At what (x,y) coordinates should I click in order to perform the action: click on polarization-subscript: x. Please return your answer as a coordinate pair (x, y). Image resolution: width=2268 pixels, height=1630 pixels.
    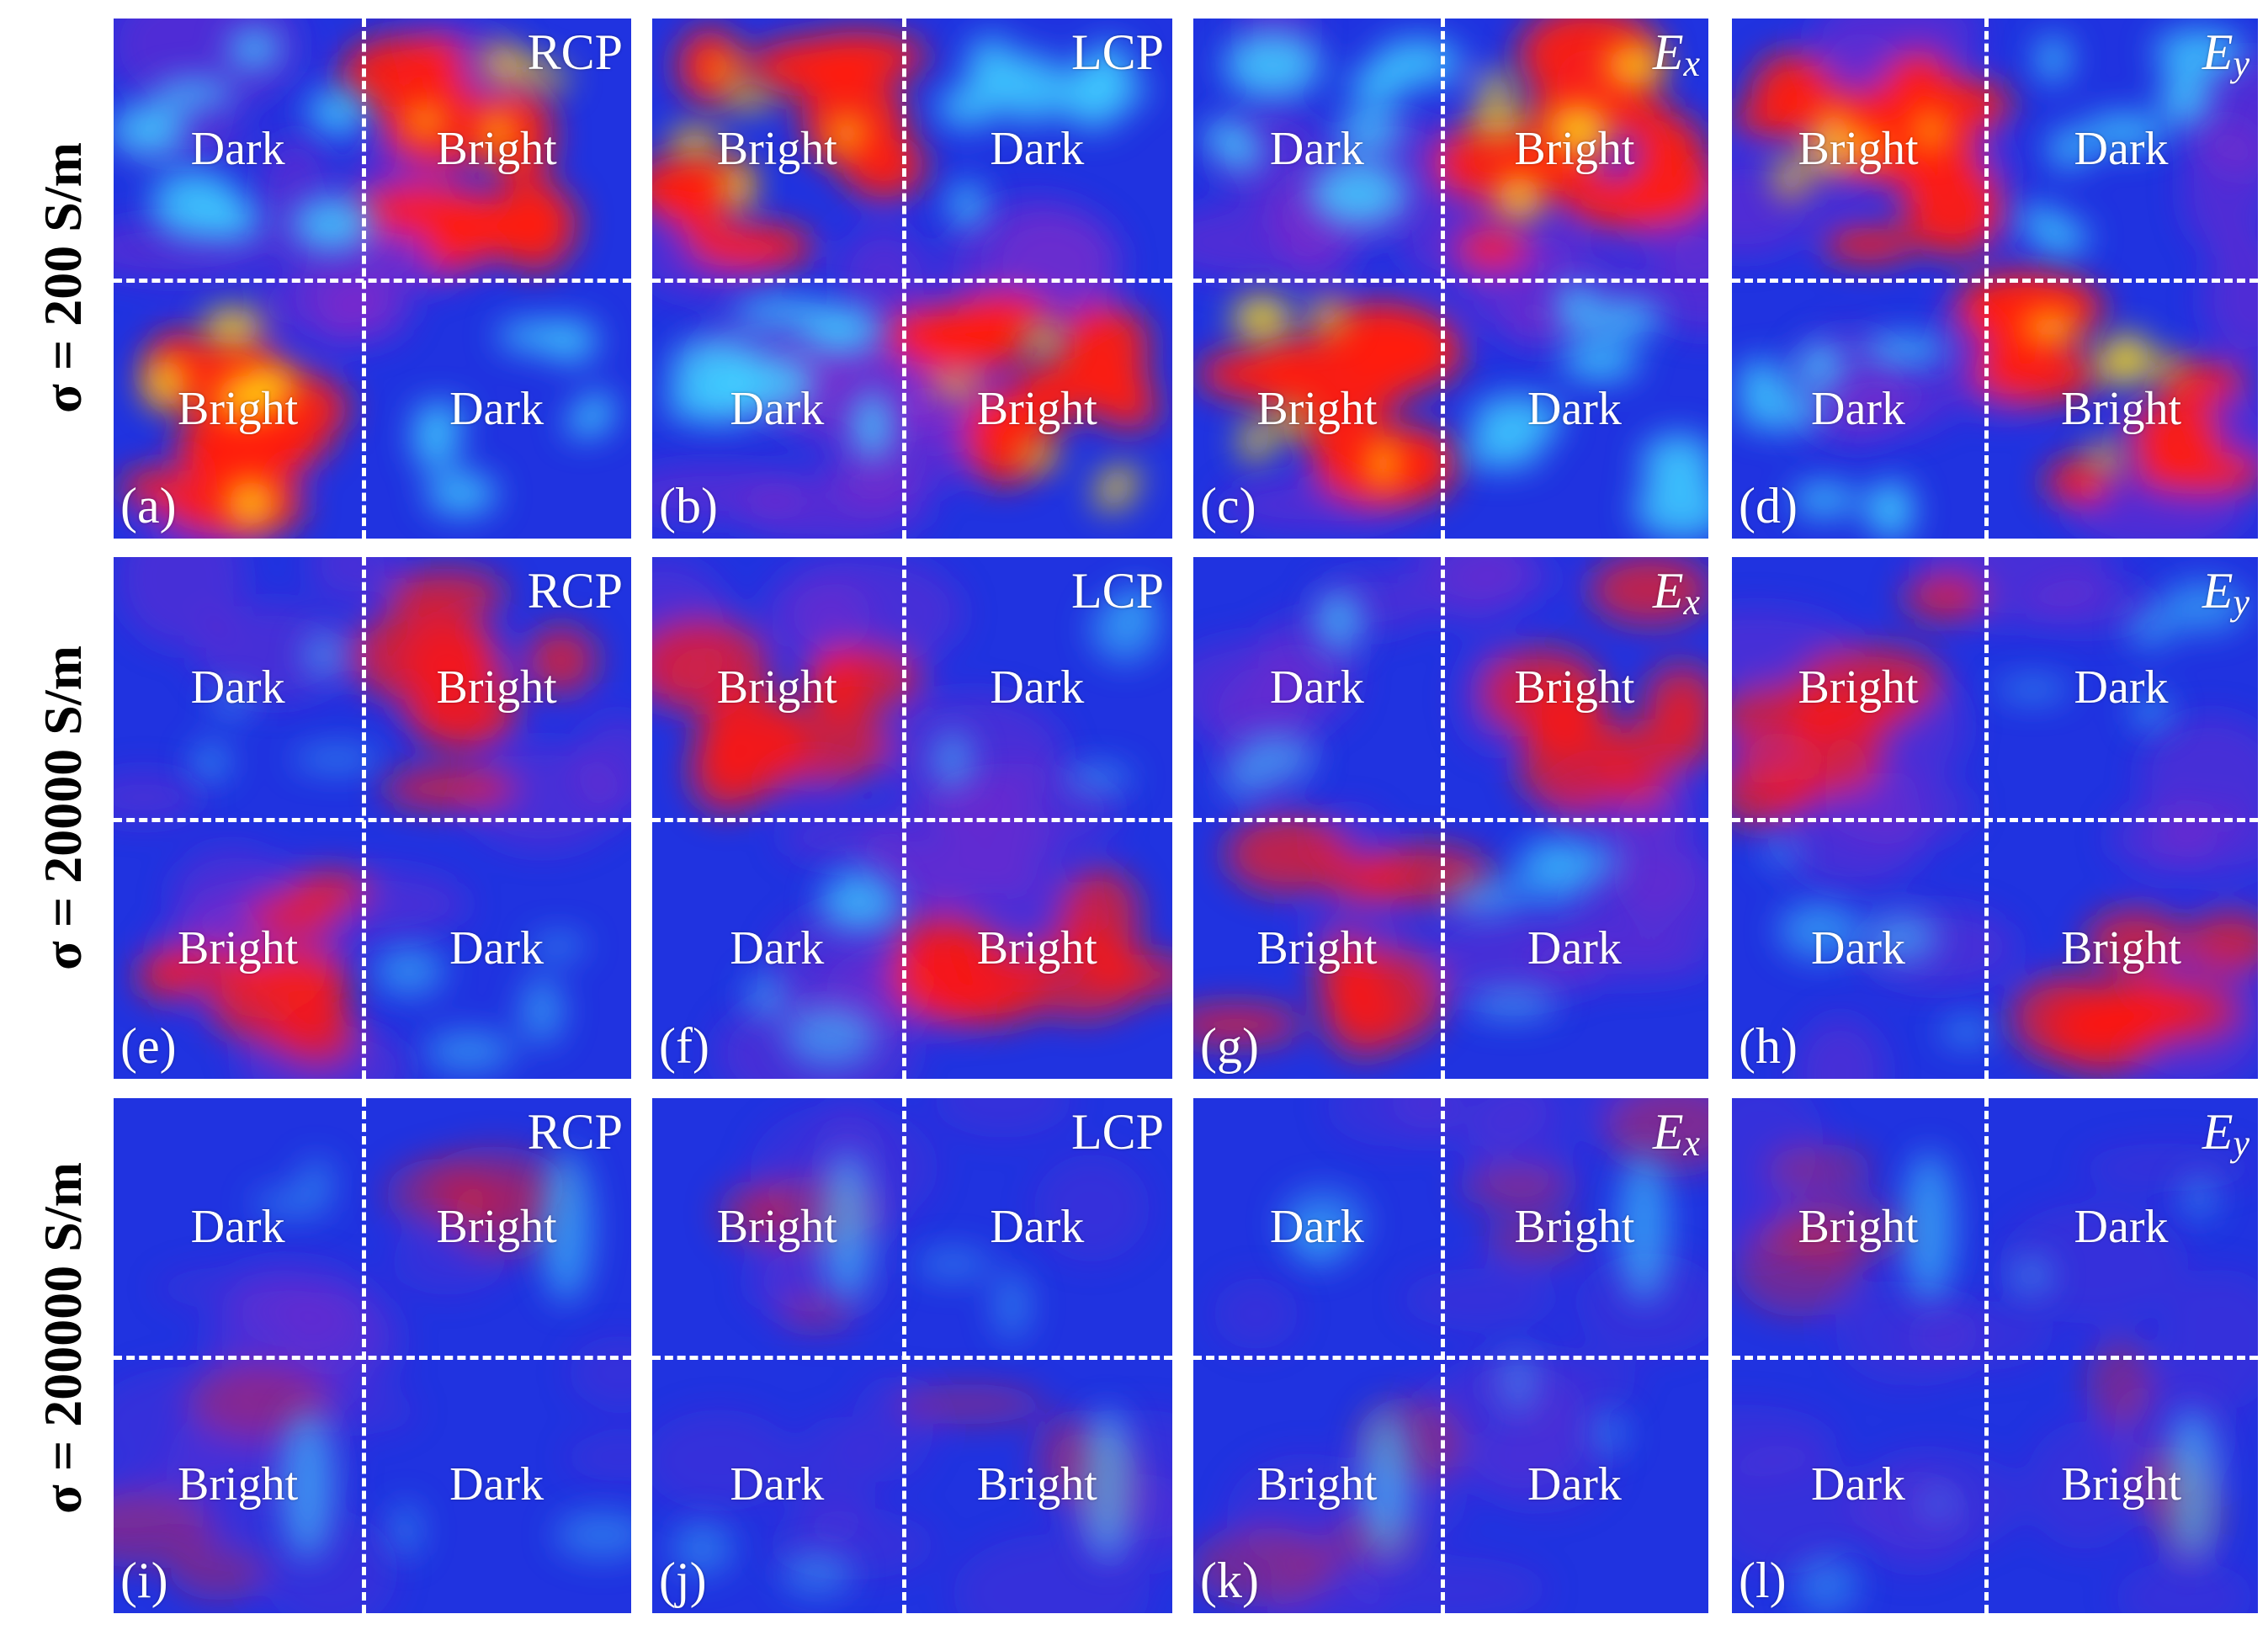
    Looking at the image, I should click on (1691, 63).